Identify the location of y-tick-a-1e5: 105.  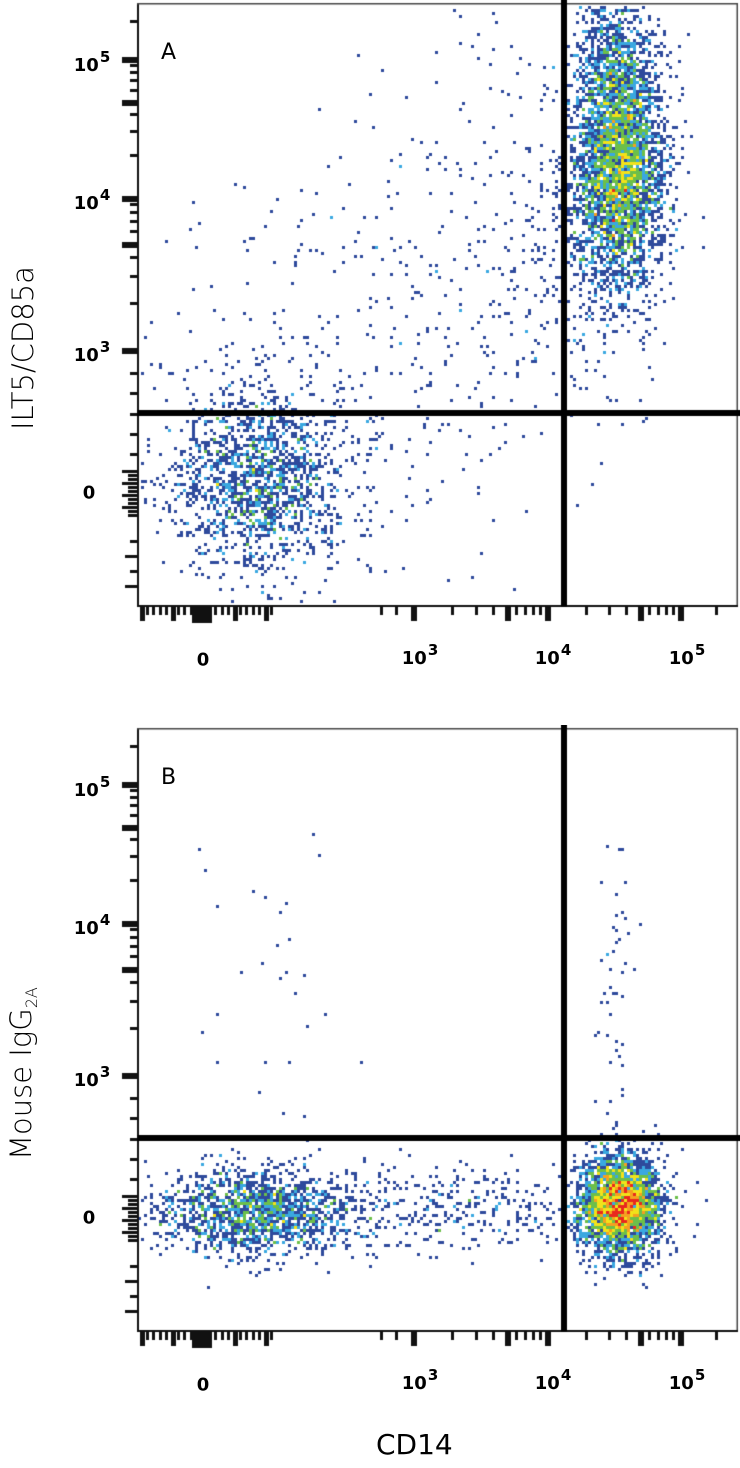
(92, 62).